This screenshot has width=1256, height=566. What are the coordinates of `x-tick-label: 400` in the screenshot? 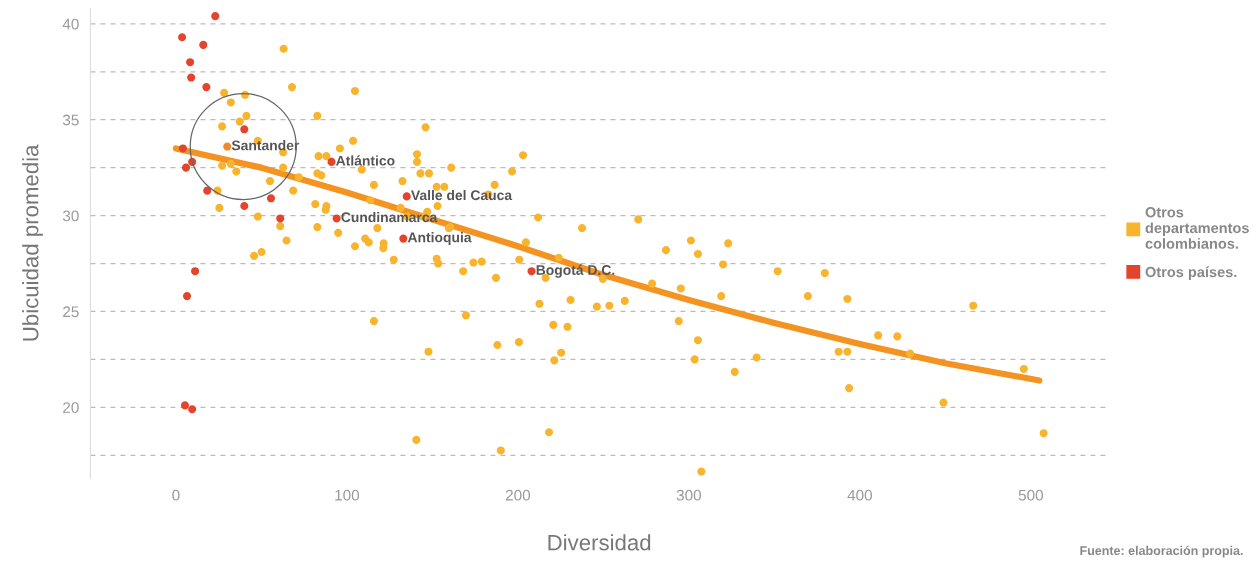 It's located at (860, 495).